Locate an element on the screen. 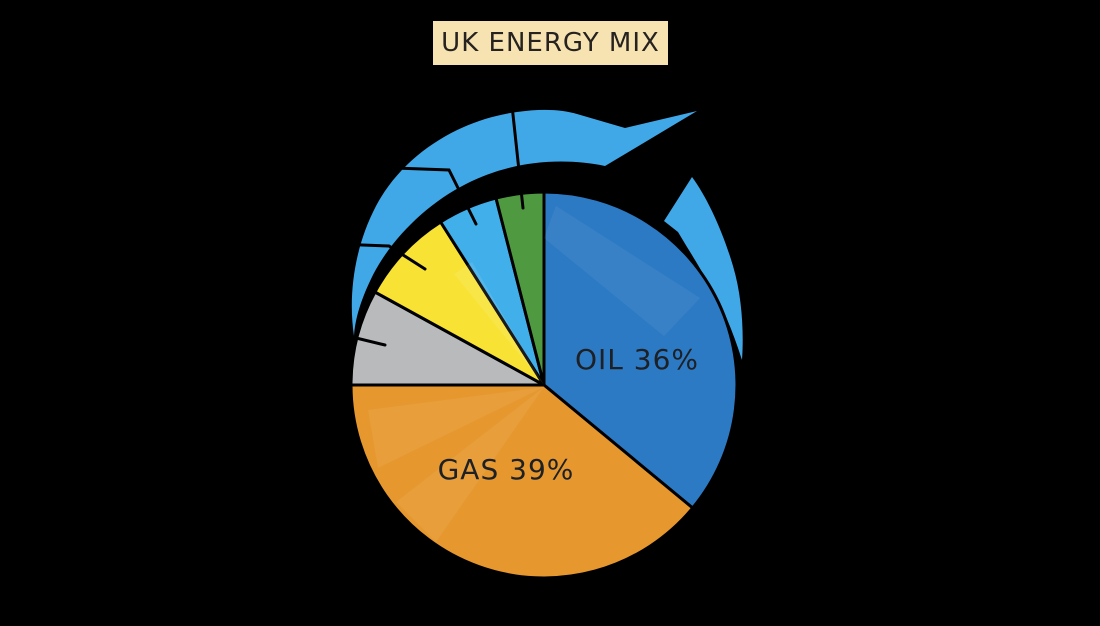 The width and height of the screenshot is (1100, 626). cycle-arrow-head is located at coordinates (703, 268).